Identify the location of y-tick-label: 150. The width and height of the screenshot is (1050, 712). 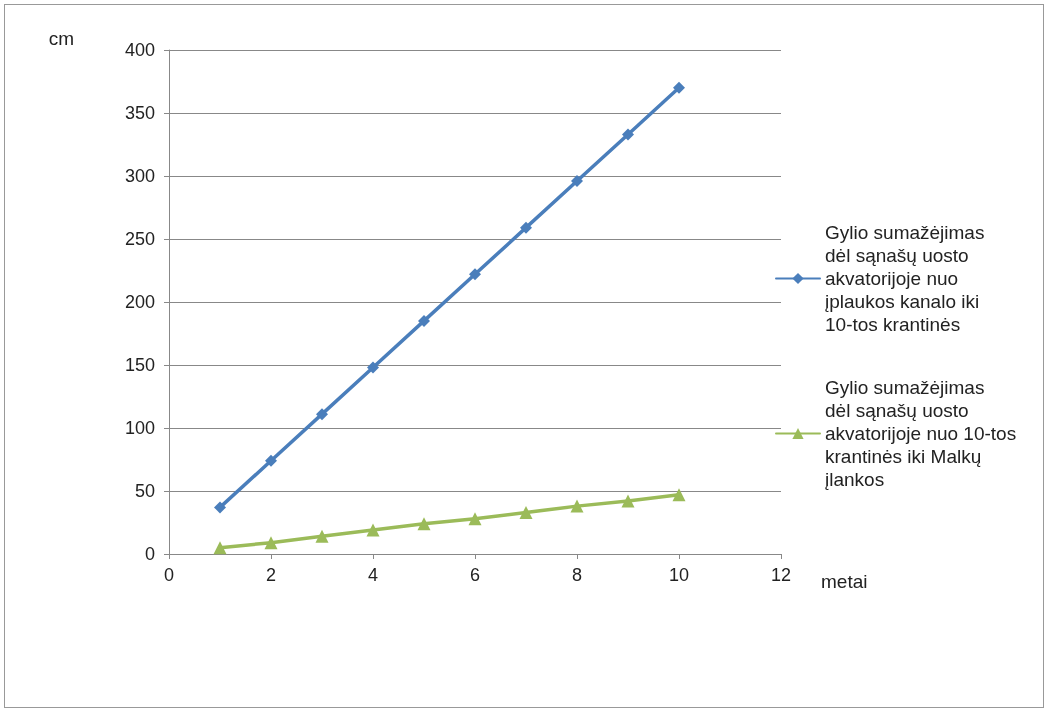
(139, 365).